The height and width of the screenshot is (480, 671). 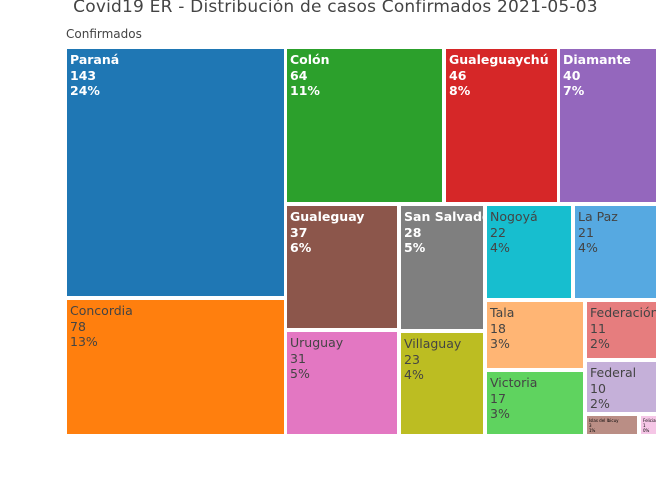 What do you see at coordinates (498, 232) in the screenshot?
I see `tile-value: 22` at bounding box center [498, 232].